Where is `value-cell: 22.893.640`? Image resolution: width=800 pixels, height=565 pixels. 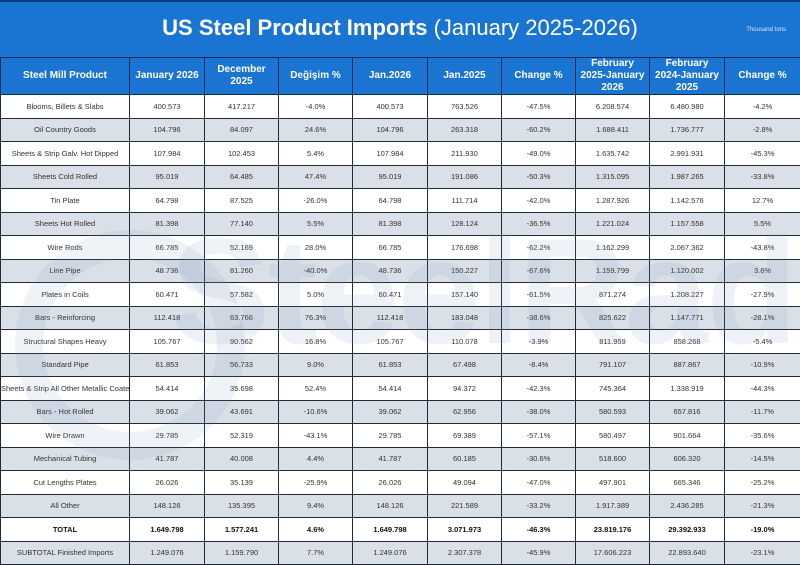 value-cell: 22.893.640 is located at coordinates (687, 552).